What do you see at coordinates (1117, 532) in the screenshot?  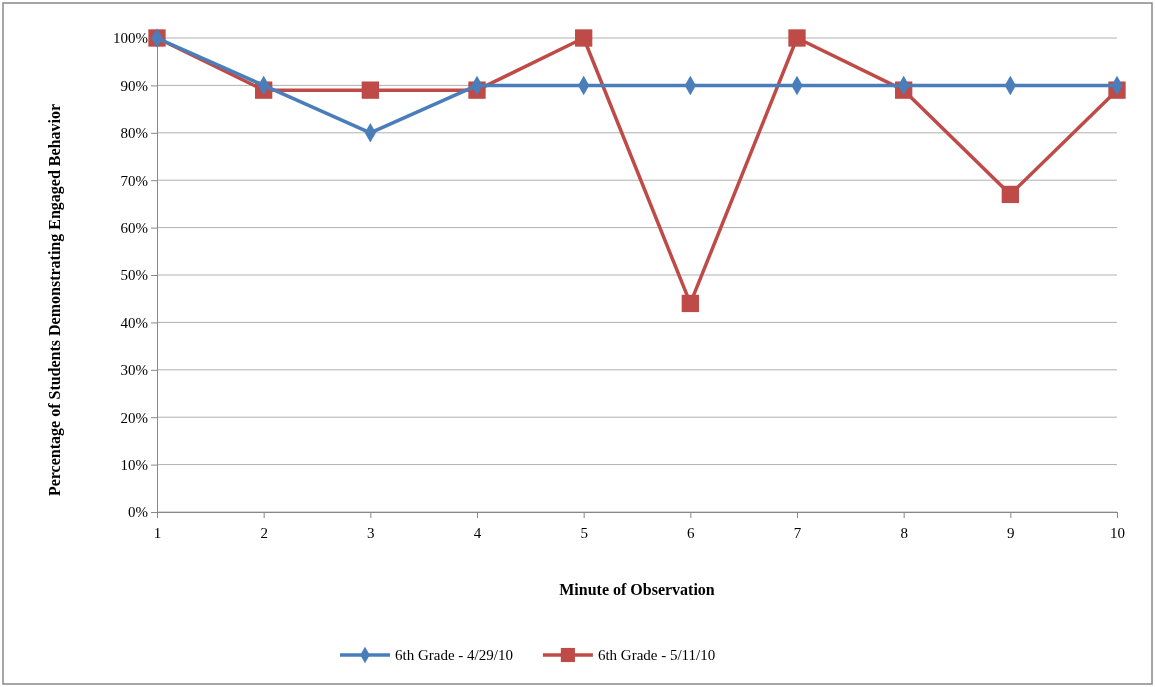 I see `x-tick-label: 10` at bounding box center [1117, 532].